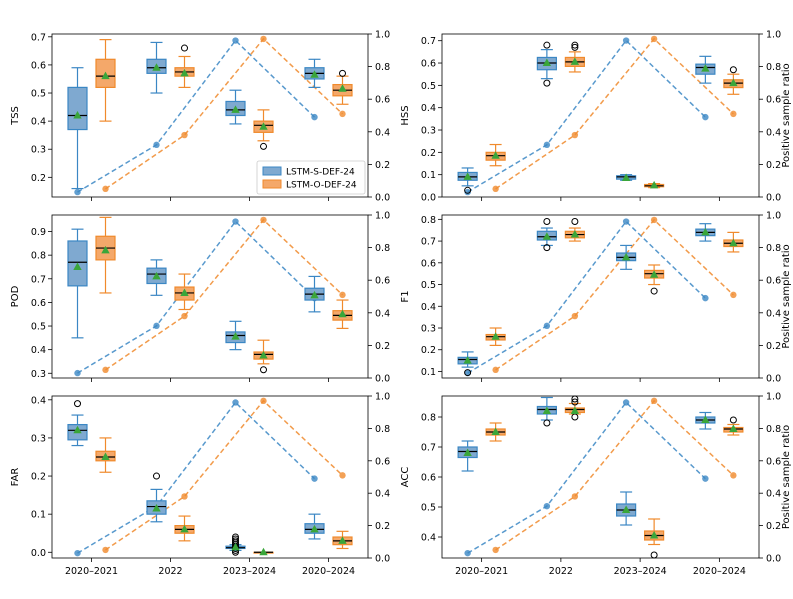 The height and width of the screenshot is (599, 793). I want to click on y-tick-label: 0.2, so click(38, 477).